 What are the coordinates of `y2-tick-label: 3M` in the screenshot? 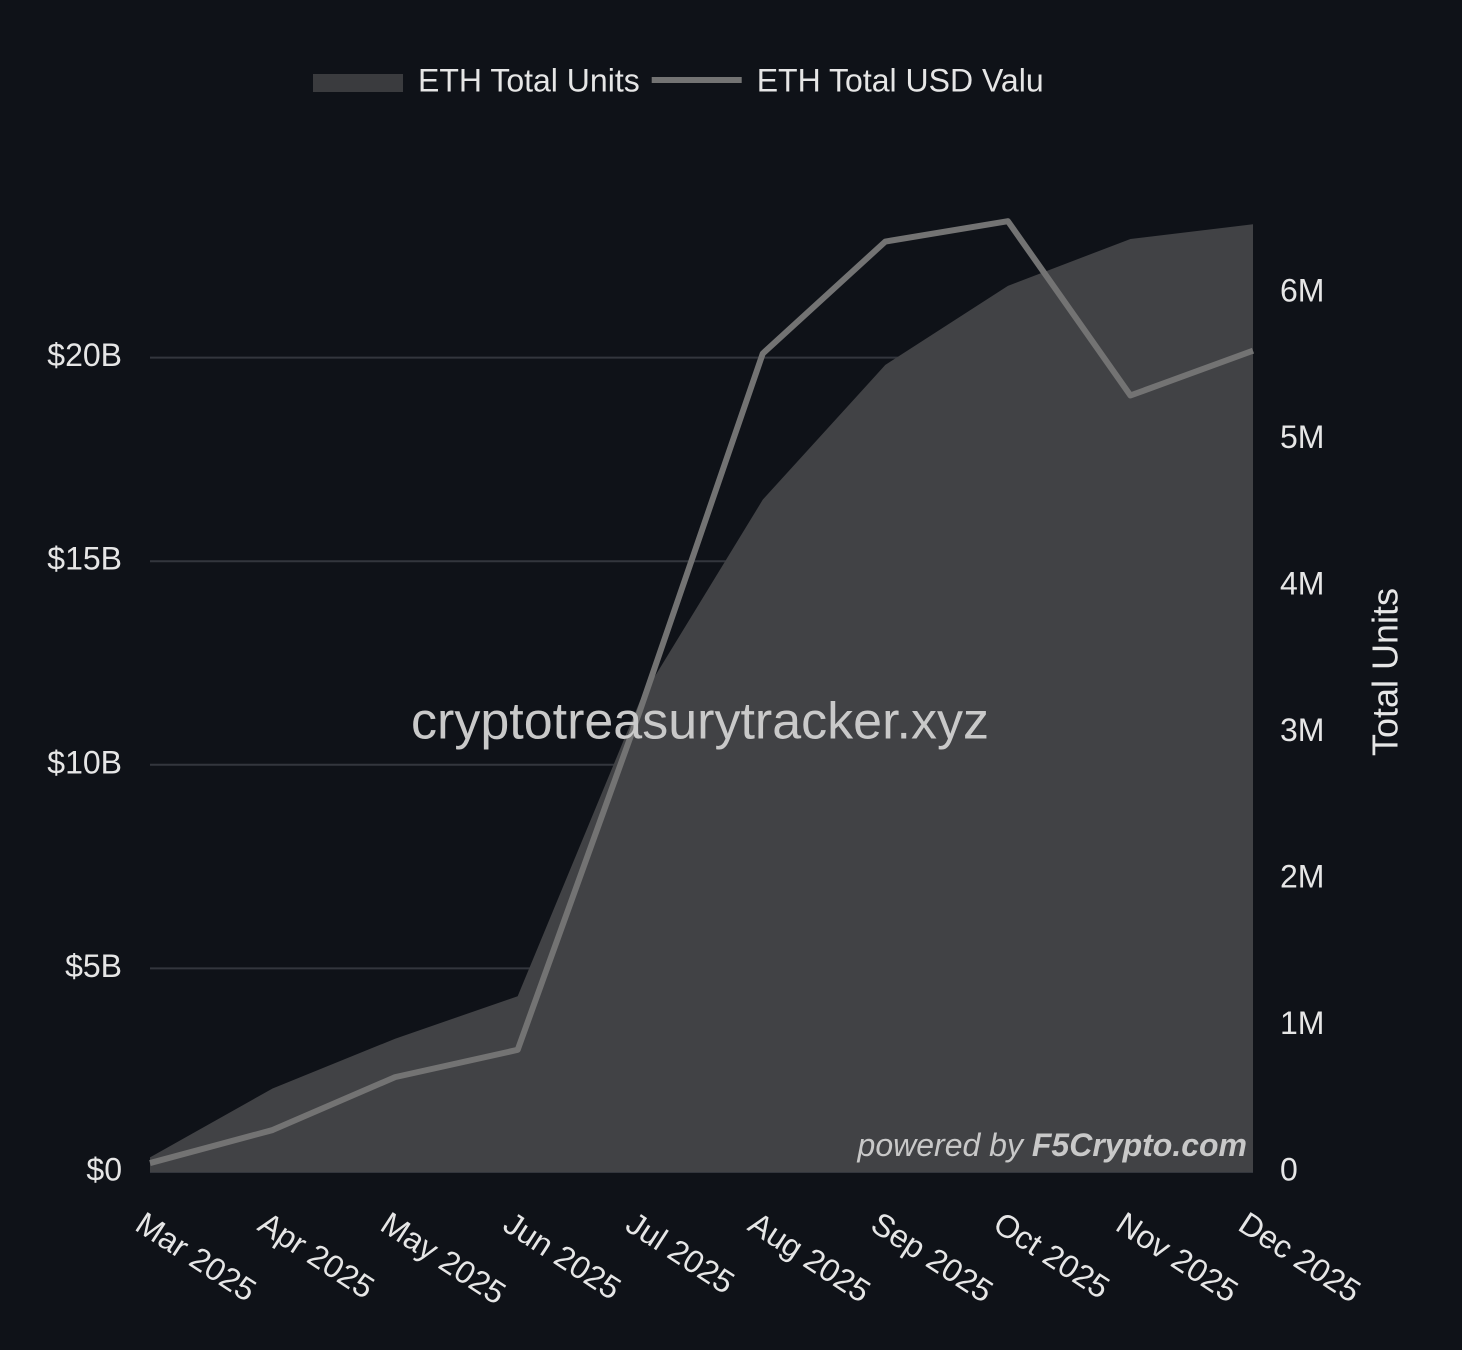 It's located at (1302, 730).